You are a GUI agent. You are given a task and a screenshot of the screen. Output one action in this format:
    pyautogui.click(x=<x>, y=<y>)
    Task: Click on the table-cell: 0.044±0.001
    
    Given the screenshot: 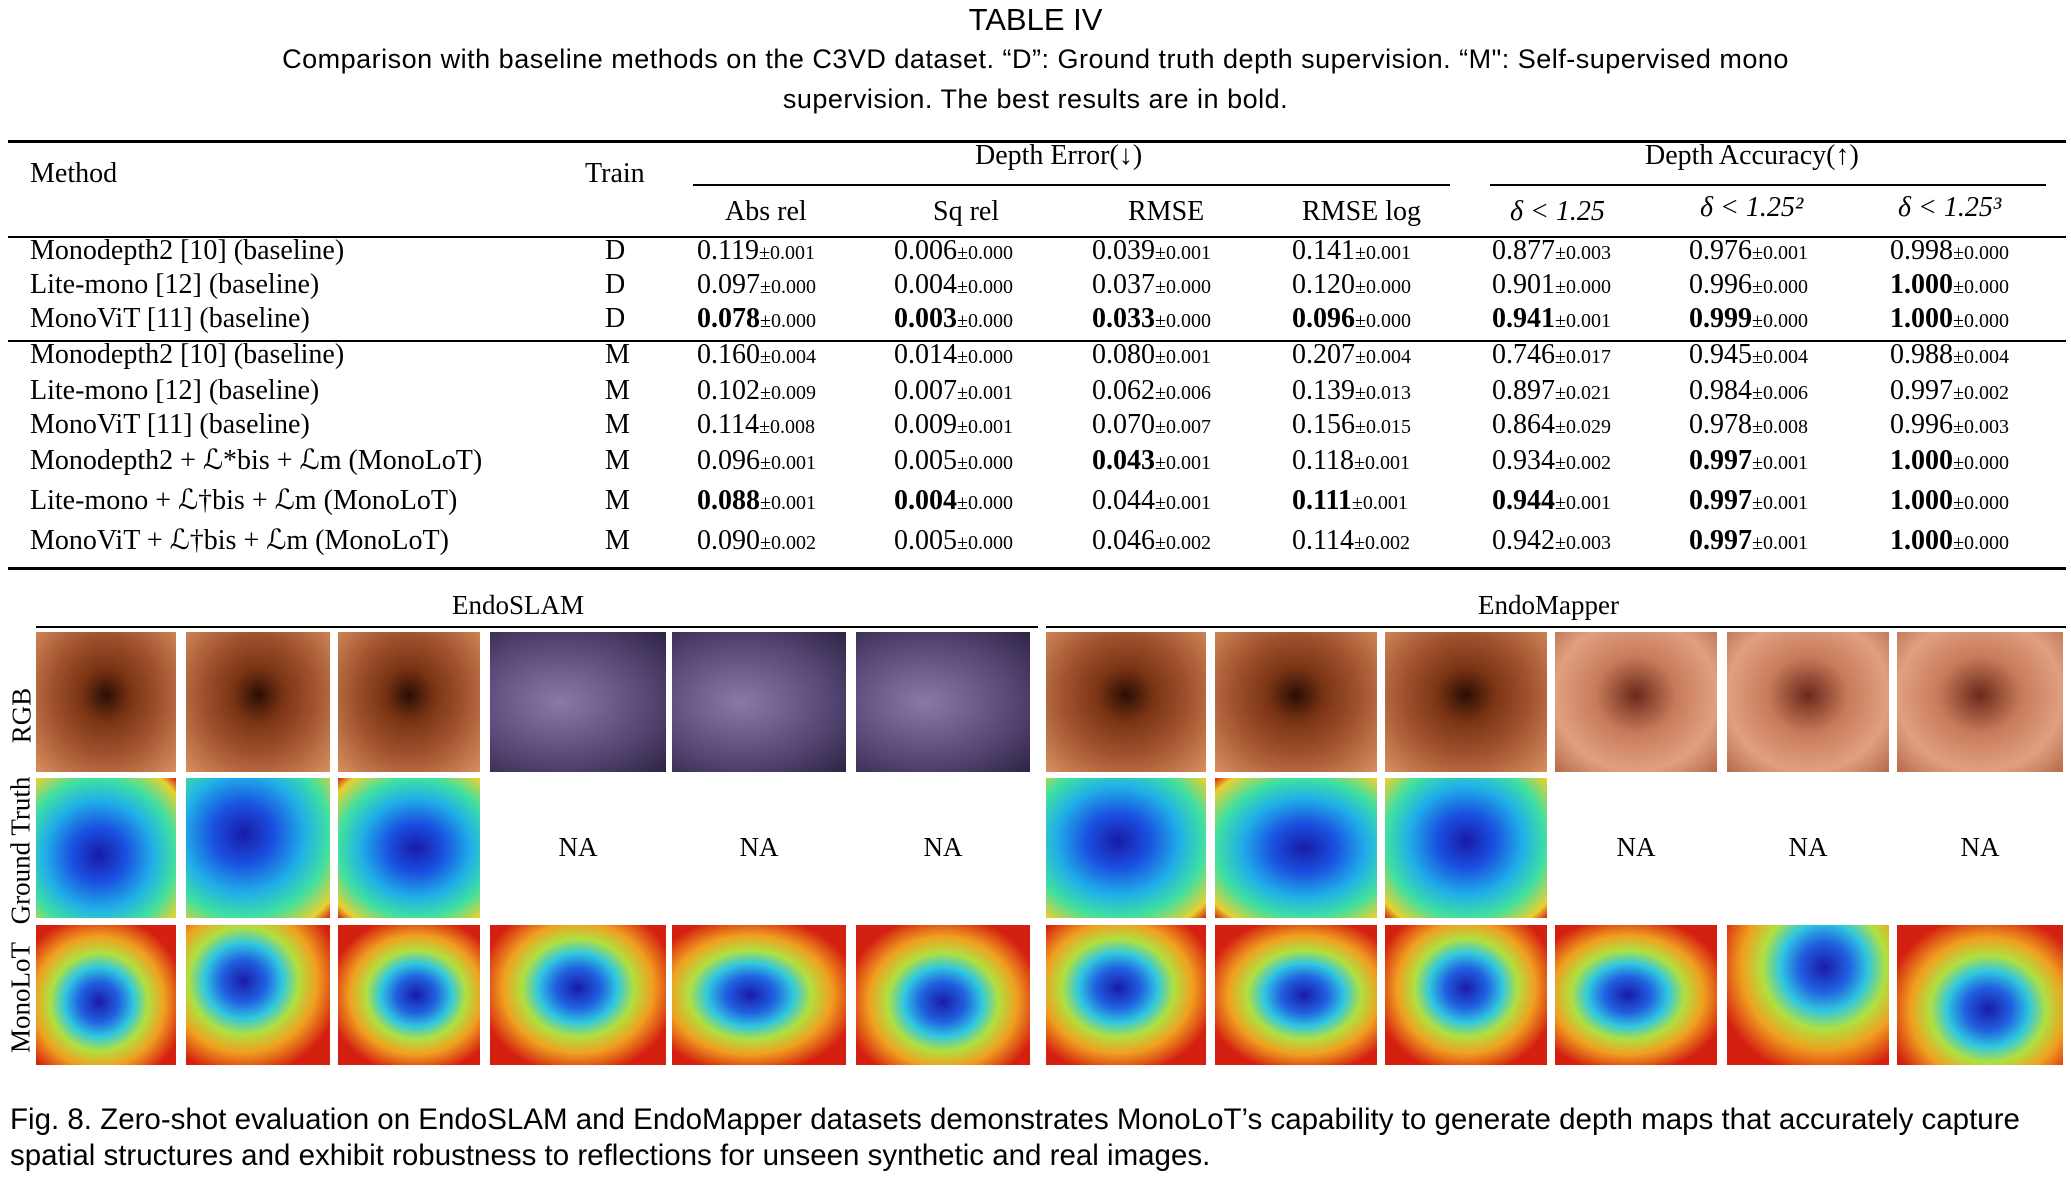 What is the action you would take?
    pyautogui.click(x=1151, y=502)
    